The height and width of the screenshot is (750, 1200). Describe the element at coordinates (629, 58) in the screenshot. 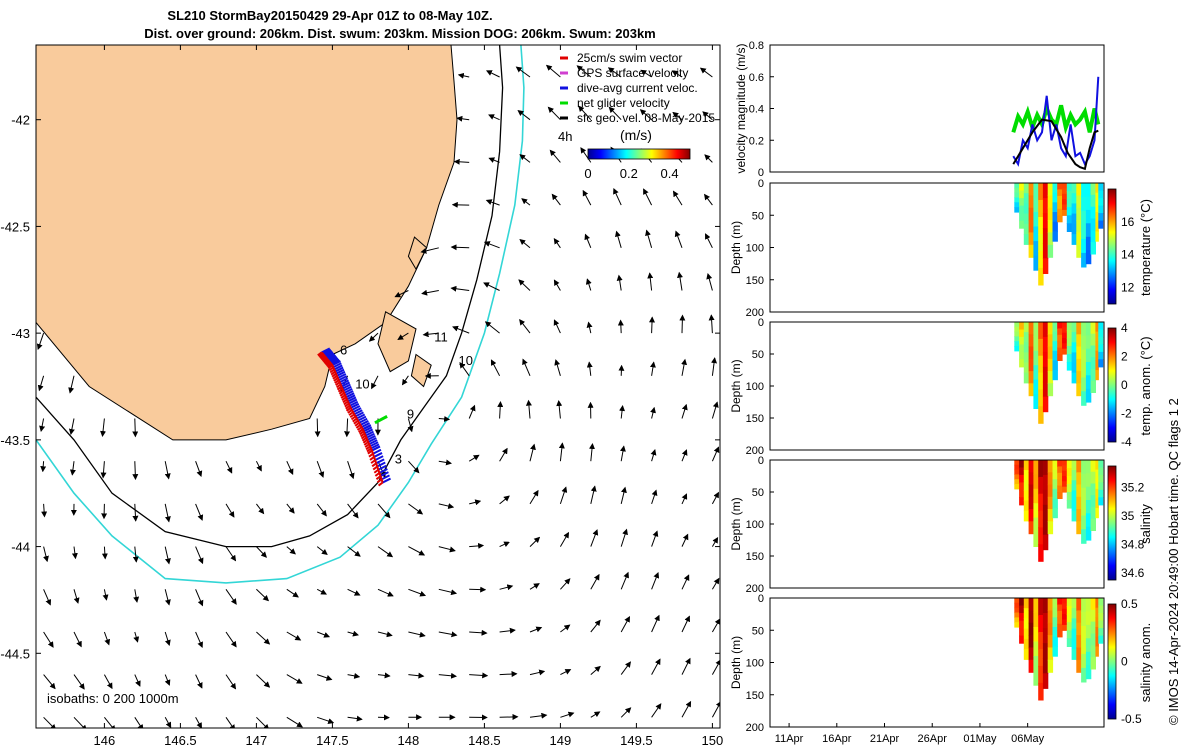

I see `legend-label: 25cm/s swim vector` at that location.